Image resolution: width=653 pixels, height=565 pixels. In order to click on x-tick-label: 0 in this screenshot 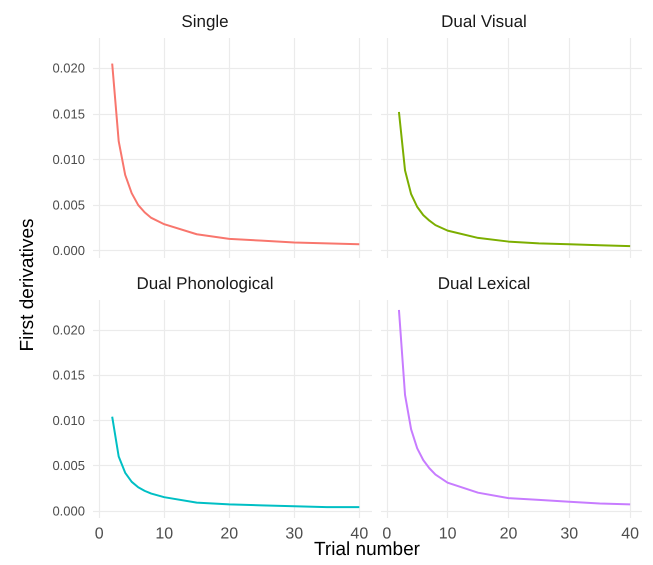, I will do `click(99, 534)`.